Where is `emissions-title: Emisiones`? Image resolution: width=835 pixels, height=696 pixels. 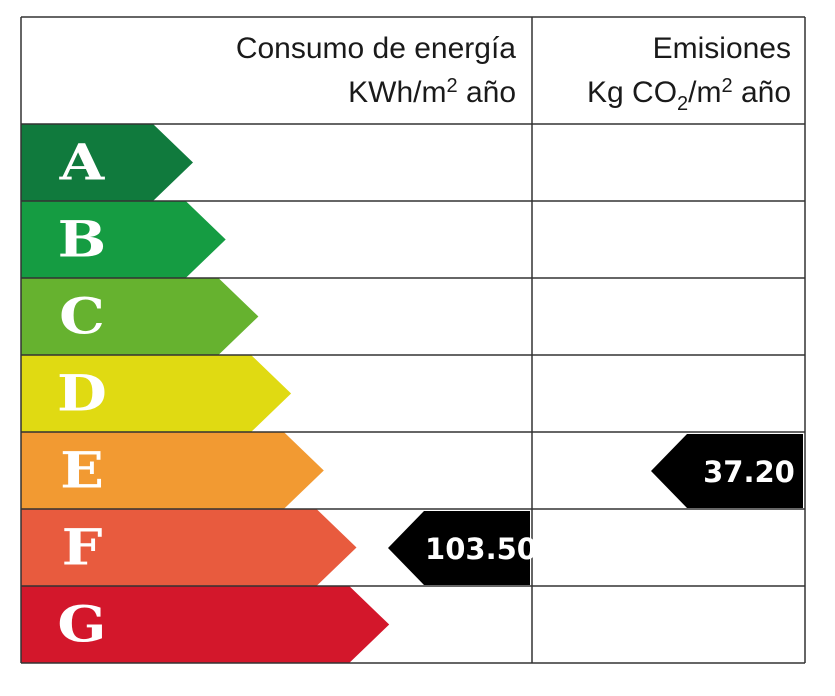 emissions-title: Emisiones is located at coordinates (721, 48).